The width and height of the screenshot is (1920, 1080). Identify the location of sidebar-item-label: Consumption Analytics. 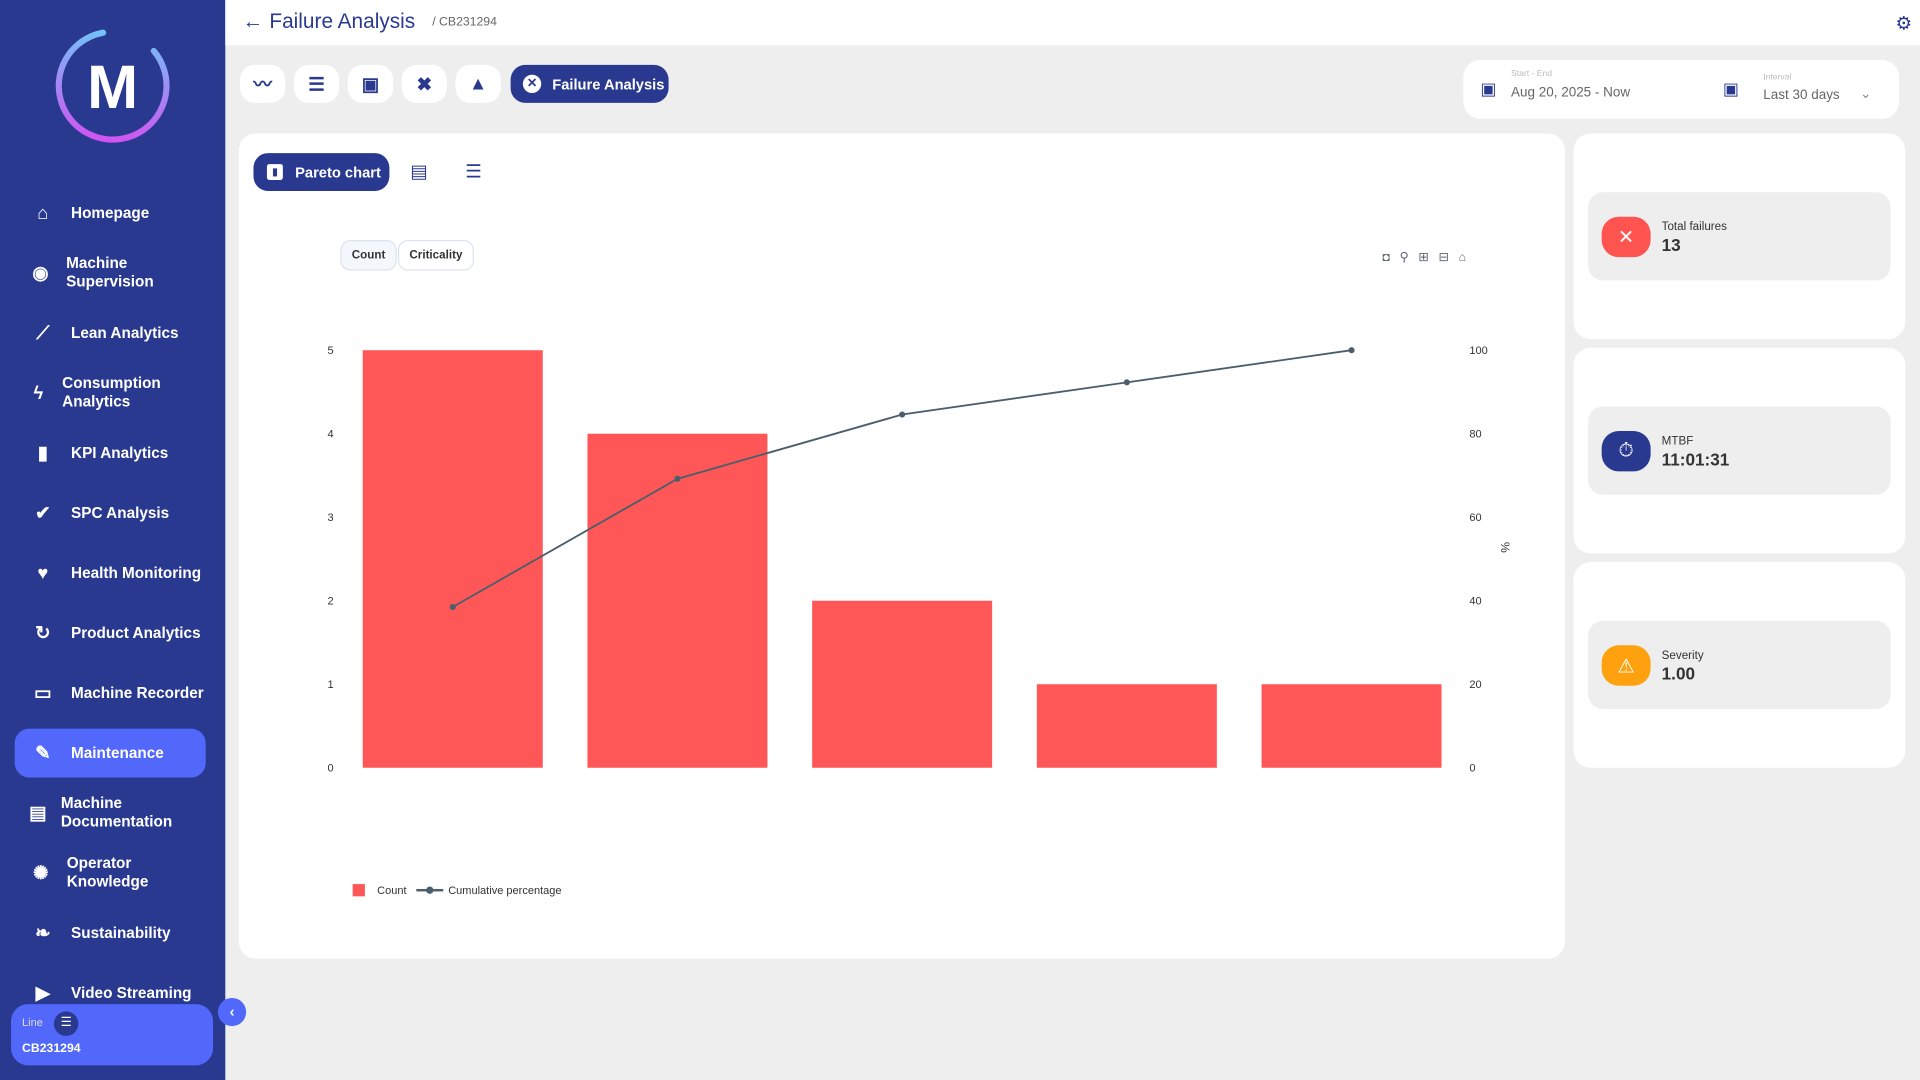
(111, 392).